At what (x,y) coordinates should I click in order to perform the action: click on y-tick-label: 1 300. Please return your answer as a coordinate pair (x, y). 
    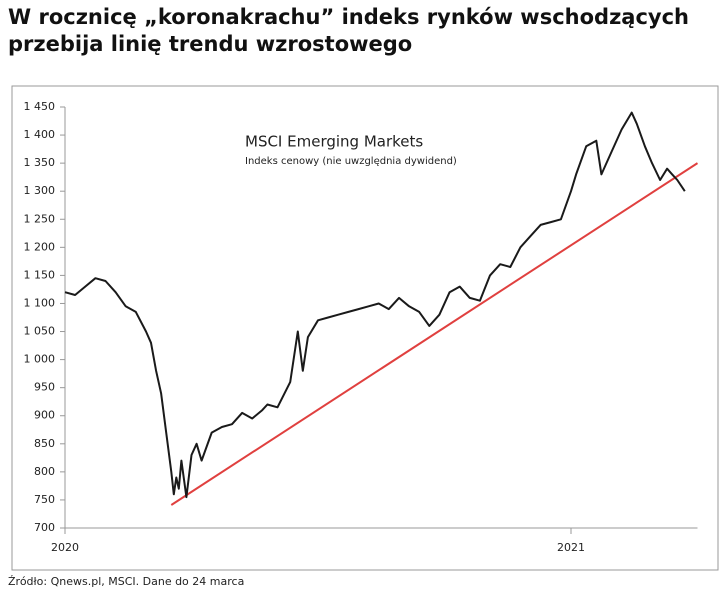
    Looking at the image, I should click on (40, 190).